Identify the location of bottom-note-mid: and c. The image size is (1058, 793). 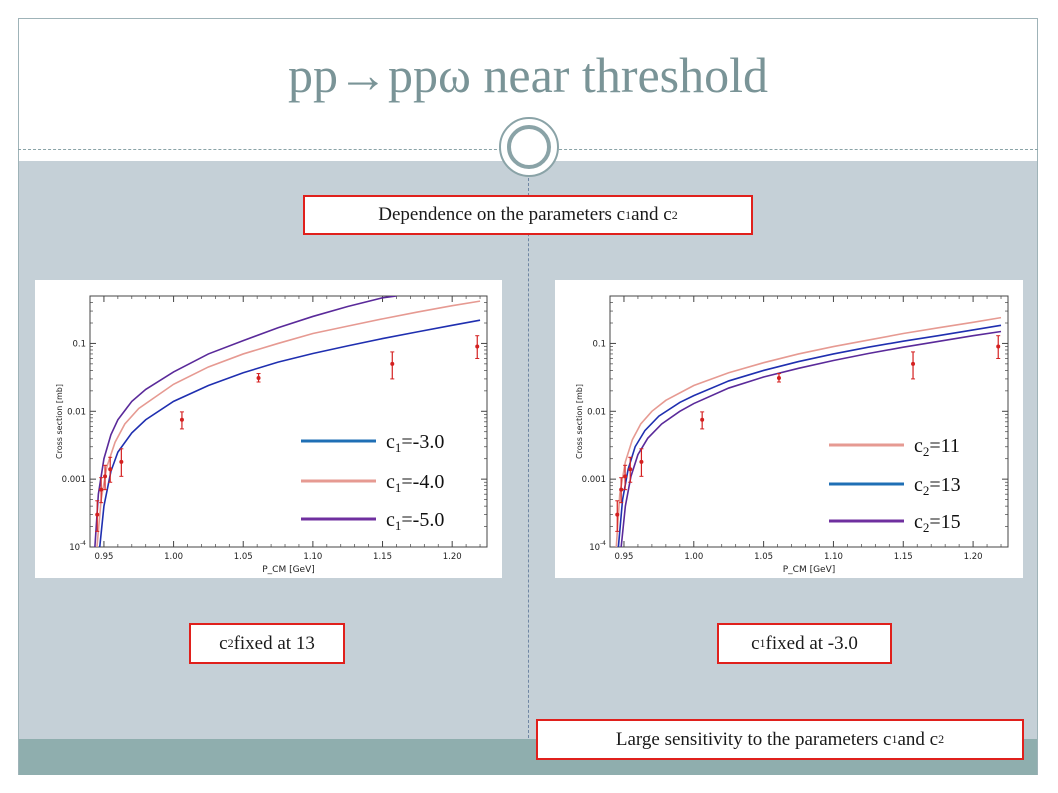
(918, 739).